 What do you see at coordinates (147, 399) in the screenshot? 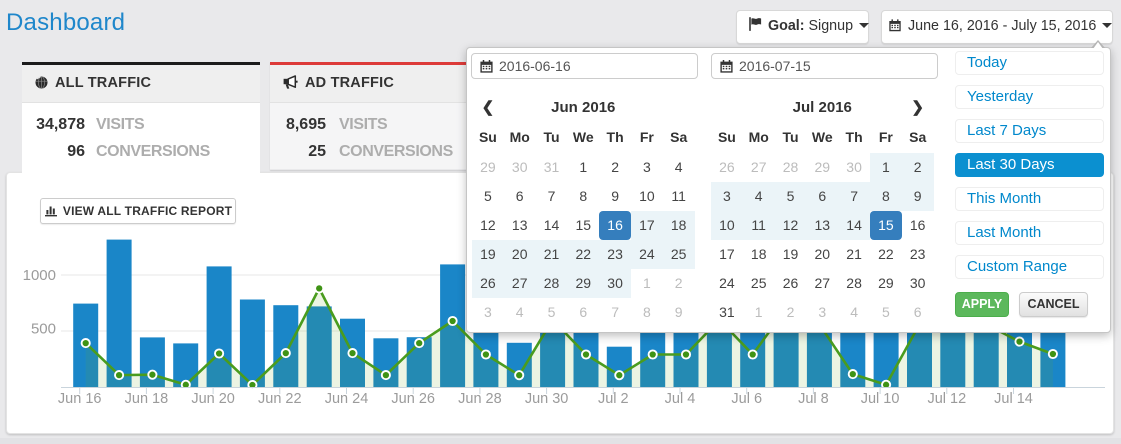
I see `svg-text: Jun 18` at bounding box center [147, 399].